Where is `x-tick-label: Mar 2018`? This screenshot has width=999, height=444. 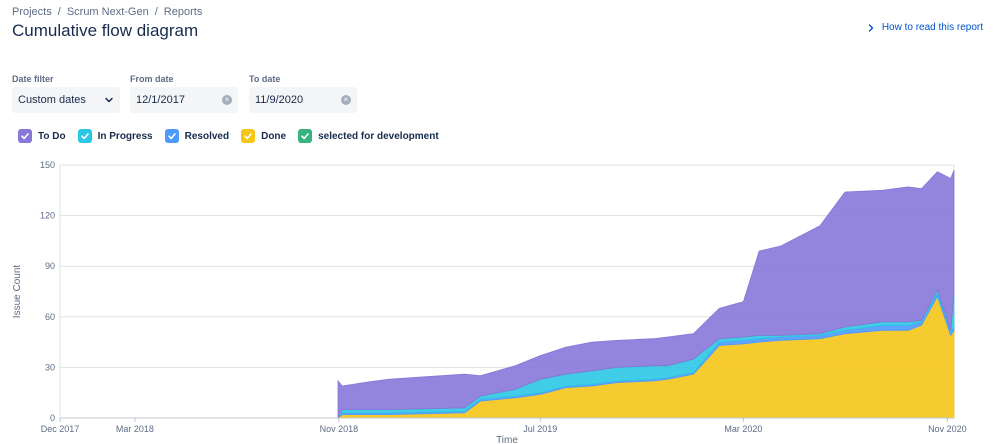 x-tick-label: Mar 2018 is located at coordinates (135, 429).